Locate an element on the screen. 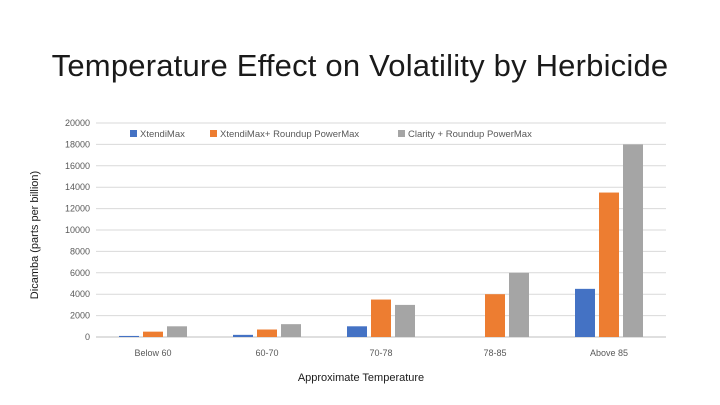 This screenshot has width=720, height=405. y-tick-label: 10000 is located at coordinates (77, 230).